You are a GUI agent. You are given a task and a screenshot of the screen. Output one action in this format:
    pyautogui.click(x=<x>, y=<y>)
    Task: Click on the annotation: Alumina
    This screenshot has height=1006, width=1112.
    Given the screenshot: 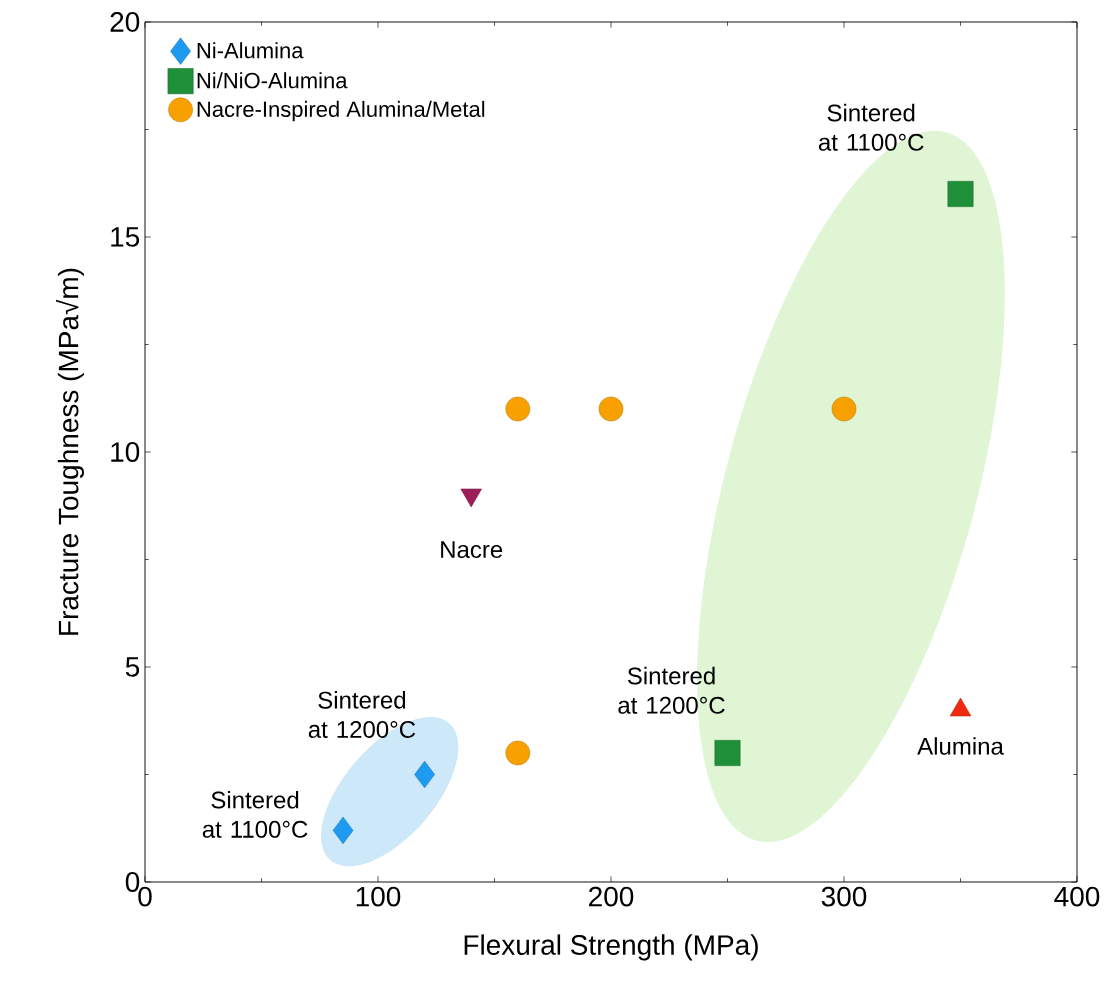 What is the action you would take?
    pyautogui.click(x=960, y=746)
    